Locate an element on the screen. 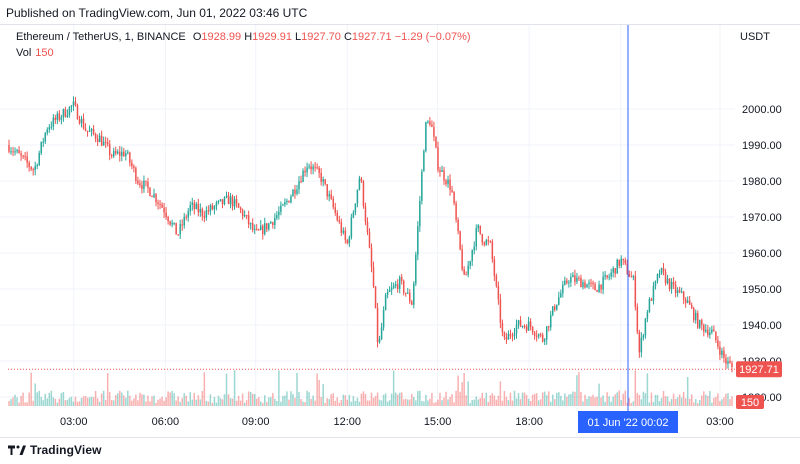  change-value: −1.29 (−0.07%) is located at coordinates (432, 37).